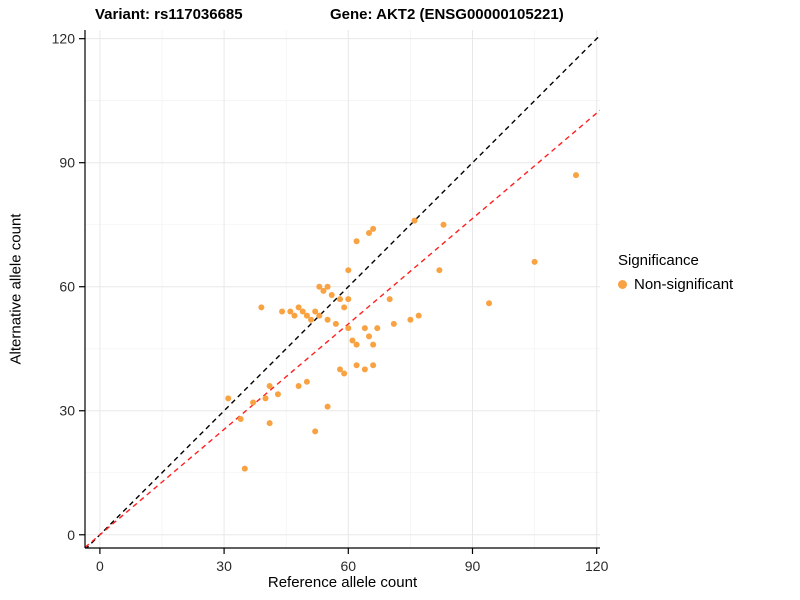 This screenshot has height=600, width=800. What do you see at coordinates (16, 289) in the screenshot?
I see `y-axis-label: Alternative allele count` at bounding box center [16, 289].